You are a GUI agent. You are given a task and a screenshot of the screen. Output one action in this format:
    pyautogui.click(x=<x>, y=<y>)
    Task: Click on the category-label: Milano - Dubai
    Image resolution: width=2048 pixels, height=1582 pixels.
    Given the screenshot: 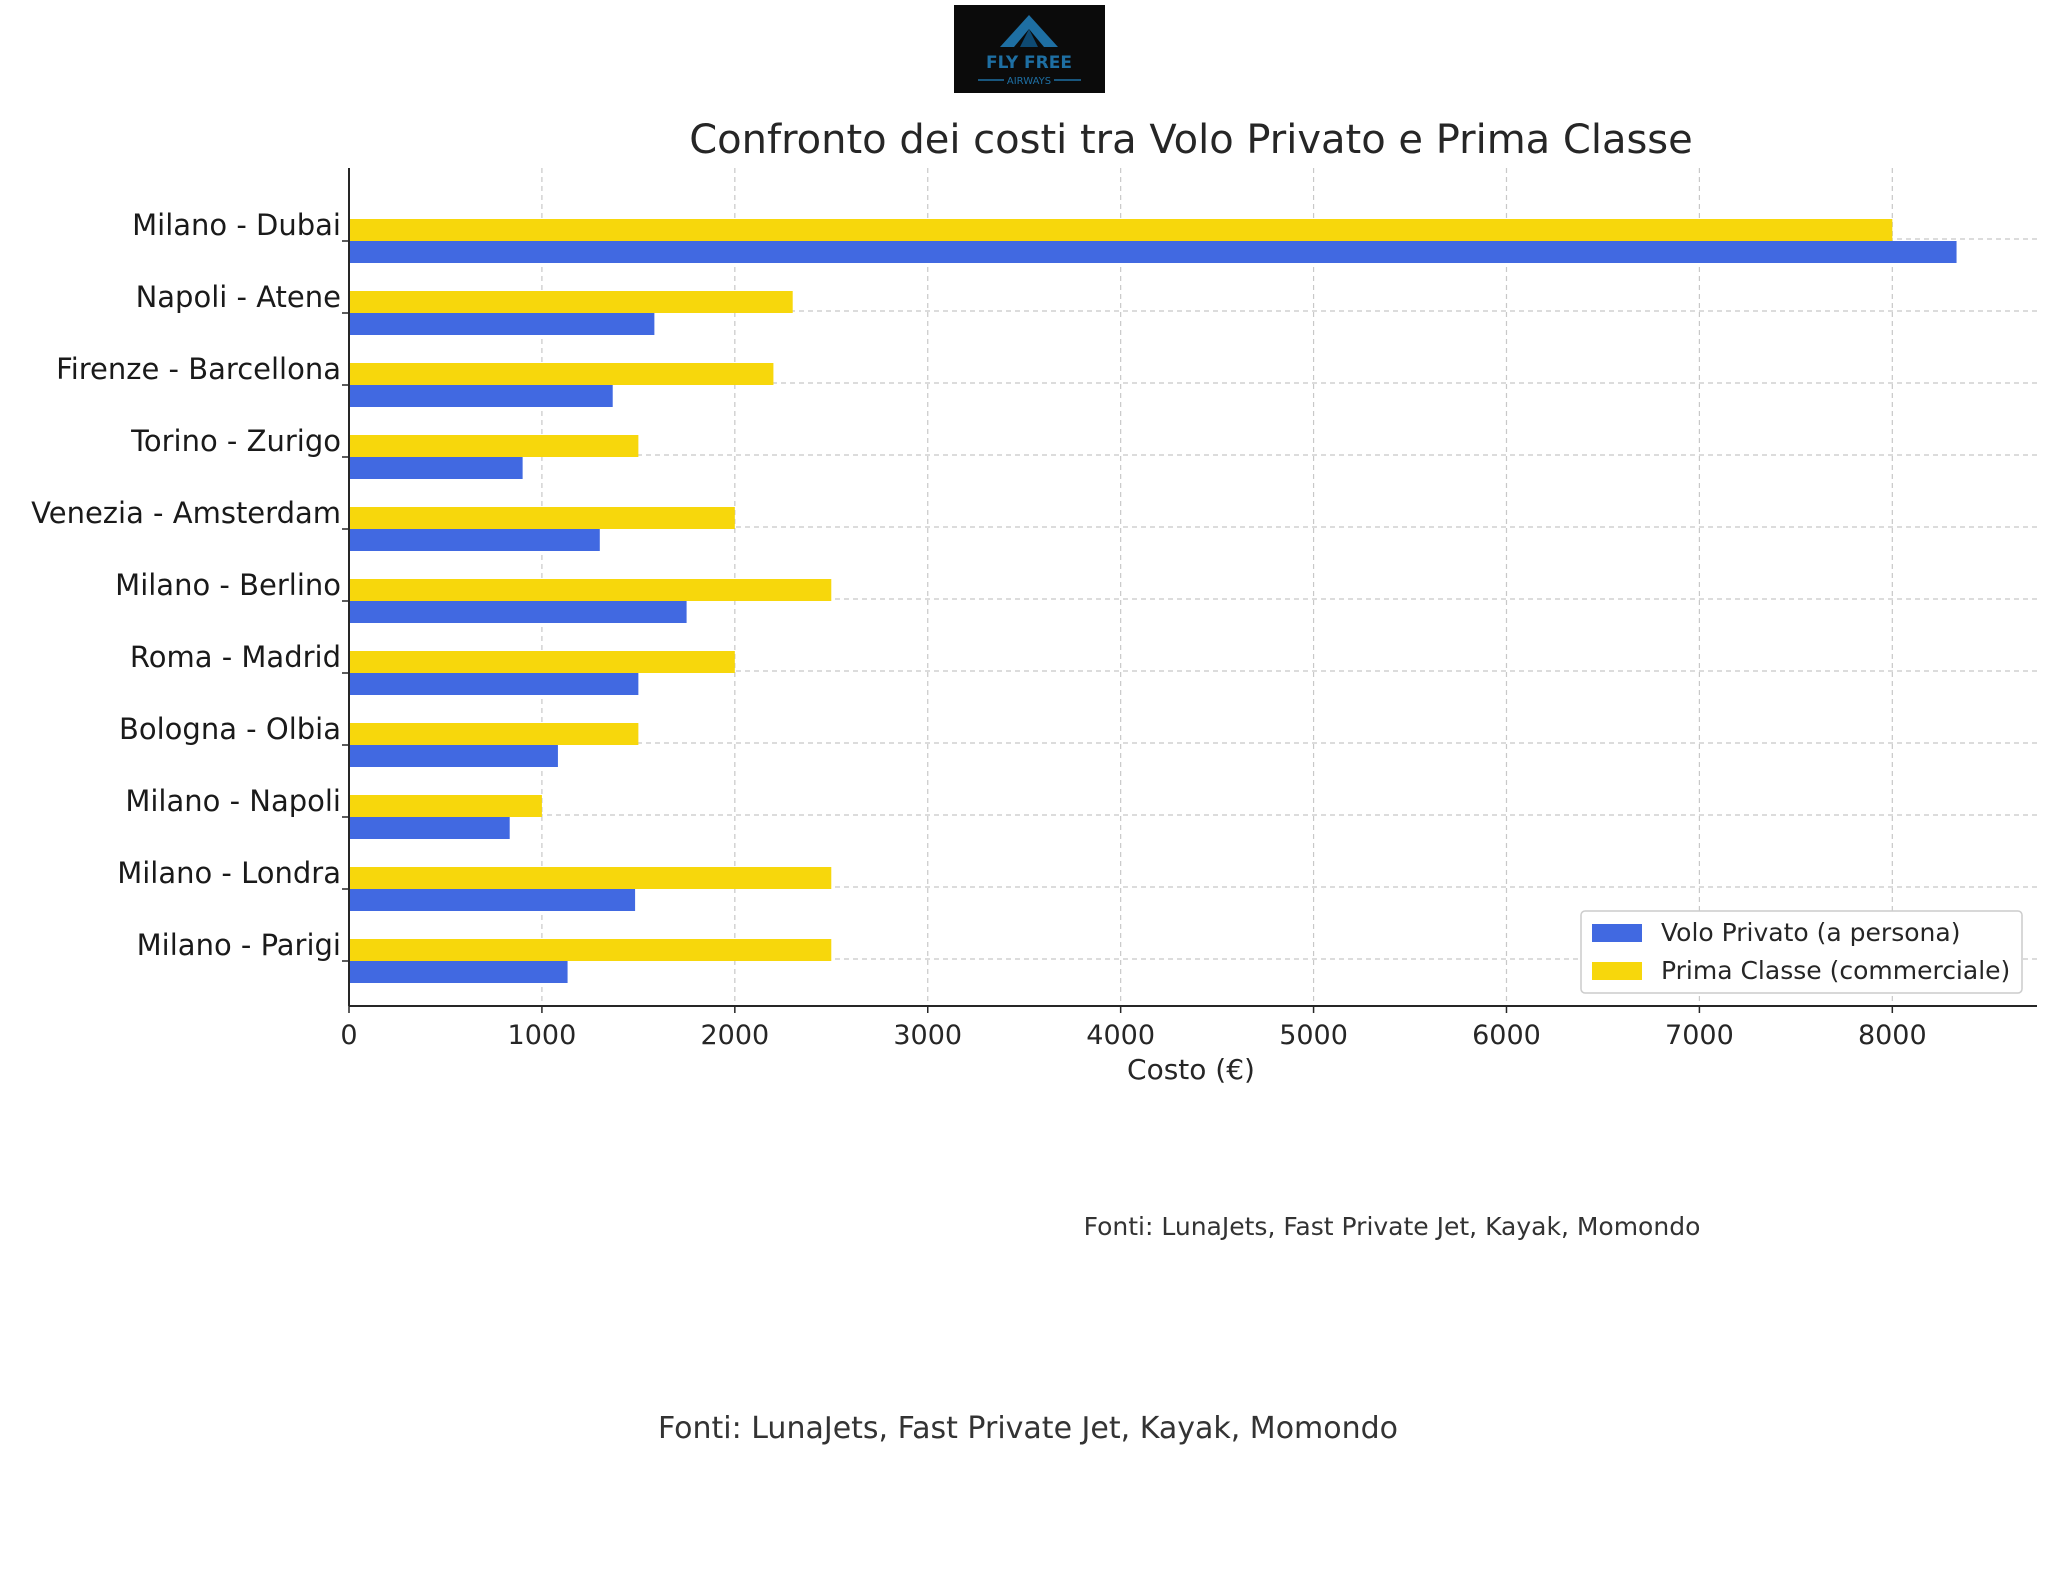 What is the action you would take?
    pyautogui.click(x=236, y=225)
    